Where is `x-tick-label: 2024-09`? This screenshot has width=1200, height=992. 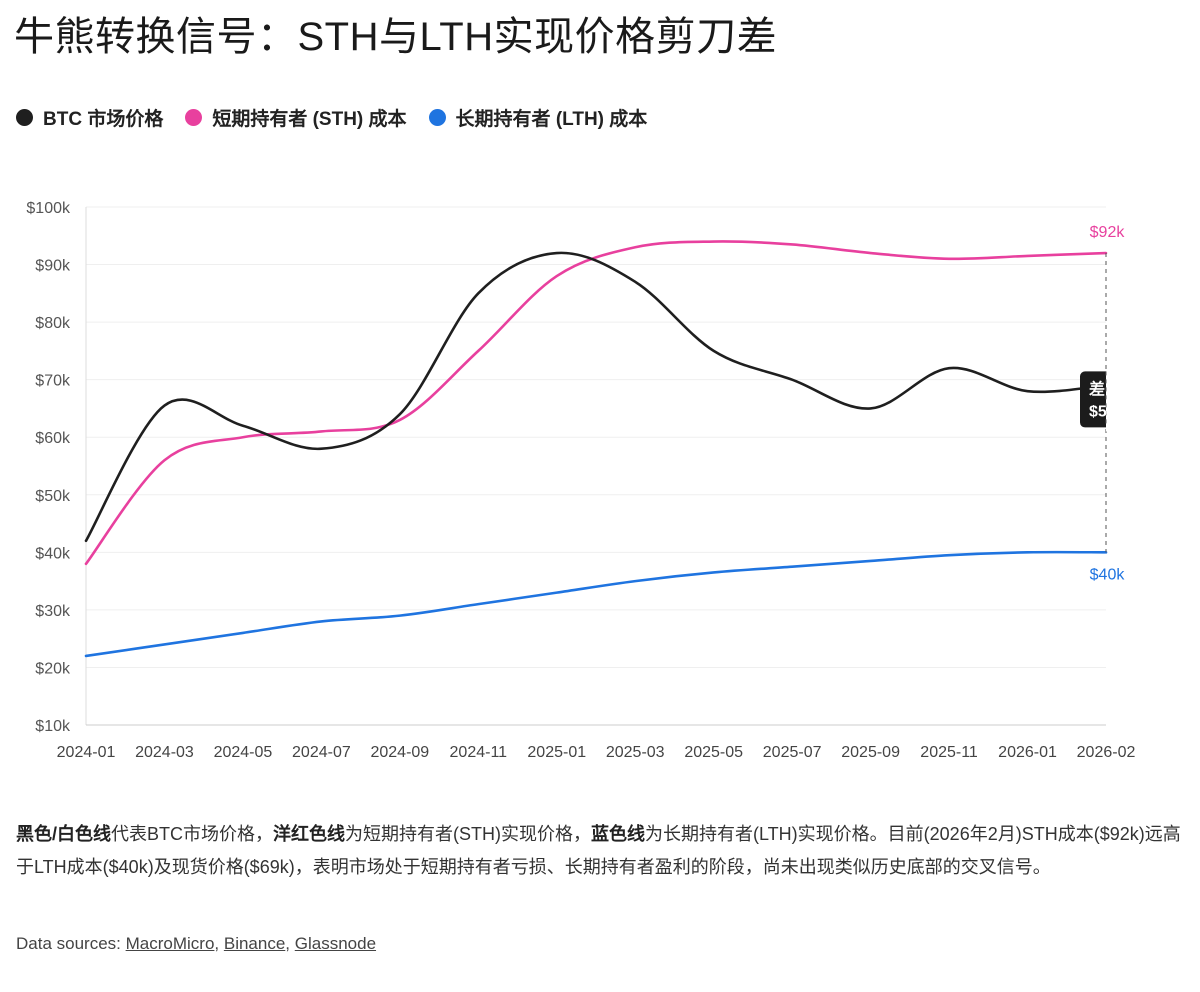 x-tick-label: 2024-09 is located at coordinates (399, 752).